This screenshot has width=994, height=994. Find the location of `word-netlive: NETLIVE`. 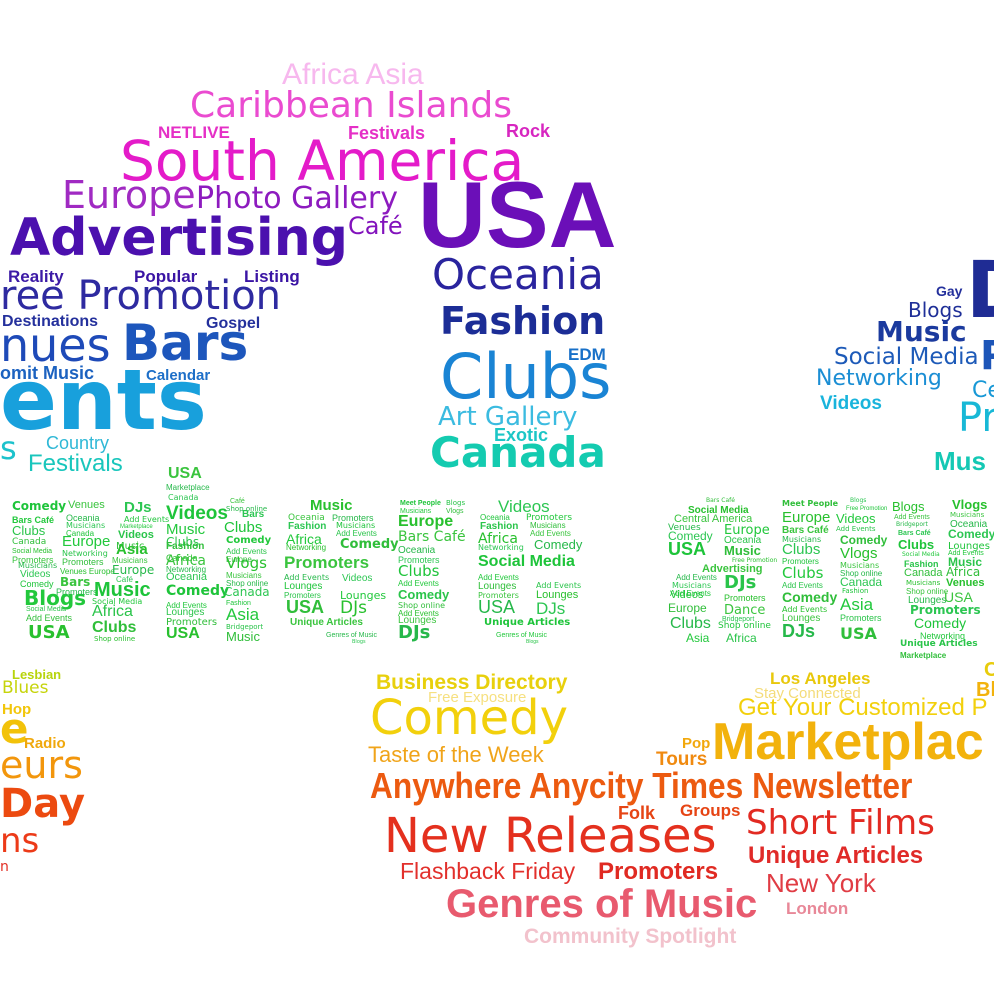

word-netlive: NETLIVE is located at coordinates (194, 132).